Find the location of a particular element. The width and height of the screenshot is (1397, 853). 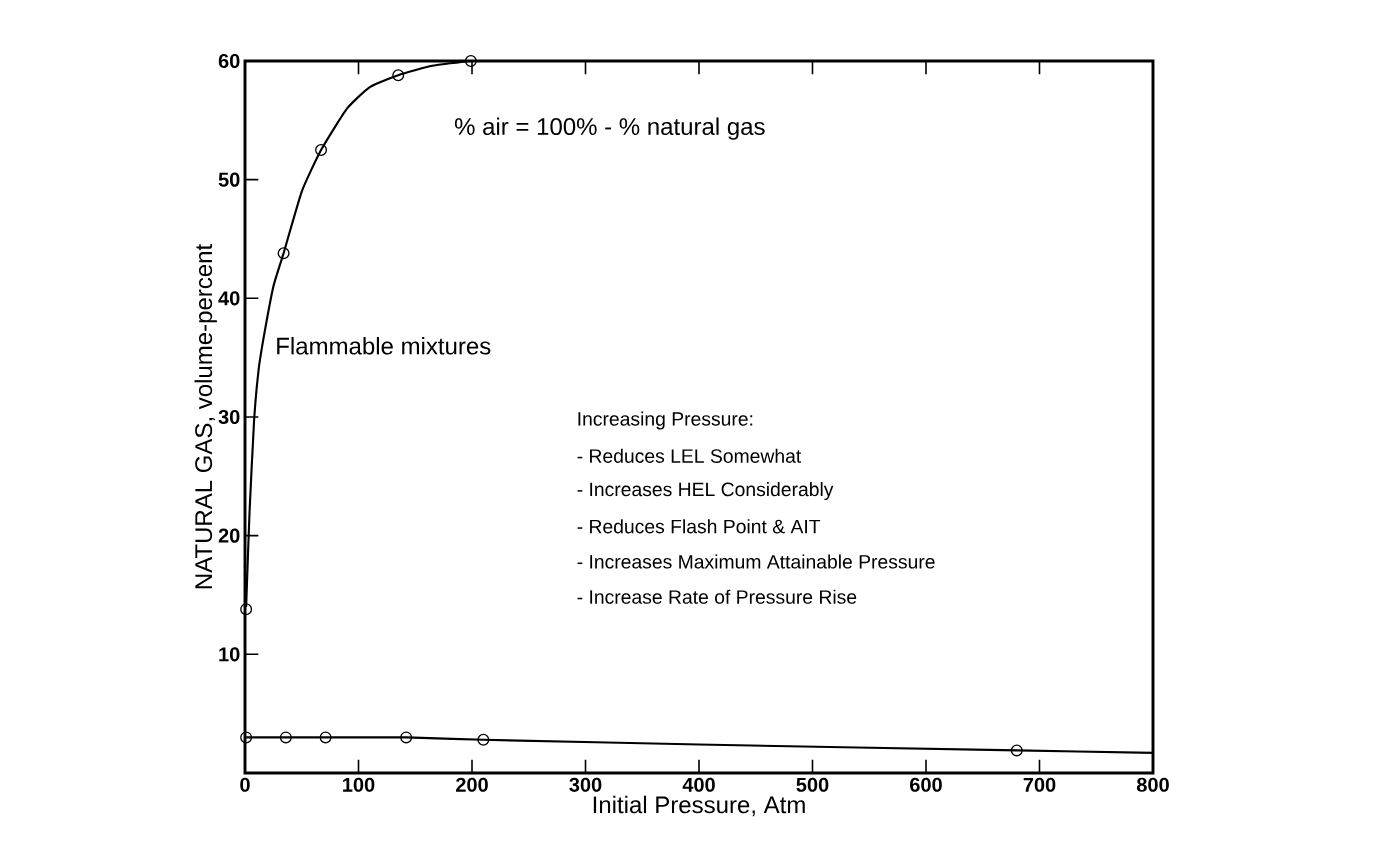

x-tick-label: 0 is located at coordinates (245, 784).